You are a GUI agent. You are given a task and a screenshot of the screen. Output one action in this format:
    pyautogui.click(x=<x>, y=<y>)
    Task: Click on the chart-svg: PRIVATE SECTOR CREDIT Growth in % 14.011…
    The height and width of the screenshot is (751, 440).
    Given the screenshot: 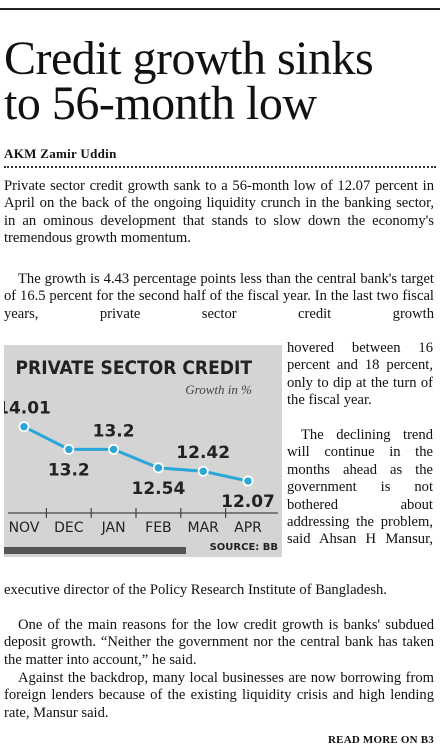 What is the action you would take?
    pyautogui.click(x=141, y=446)
    